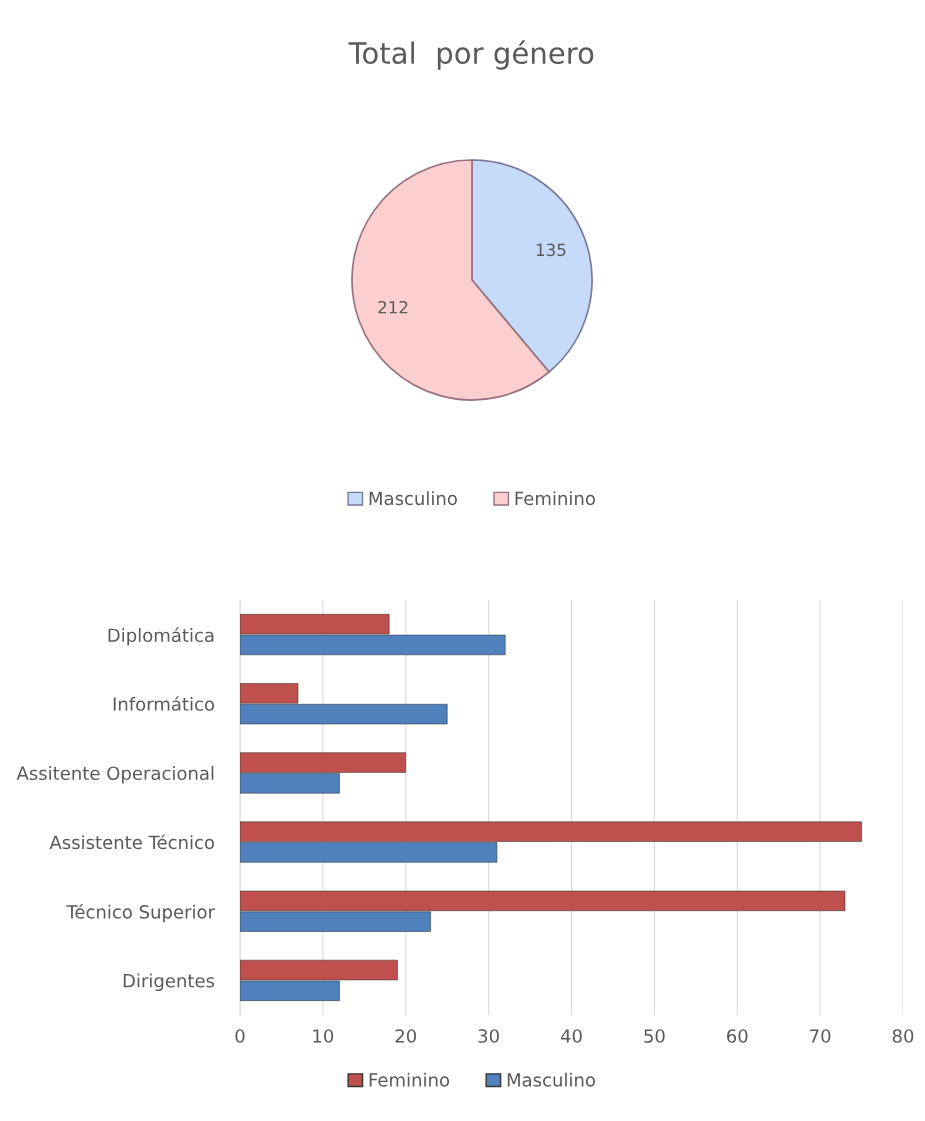  What do you see at coordinates (488, 1036) in the screenshot?
I see `x-tick-label: 30` at bounding box center [488, 1036].